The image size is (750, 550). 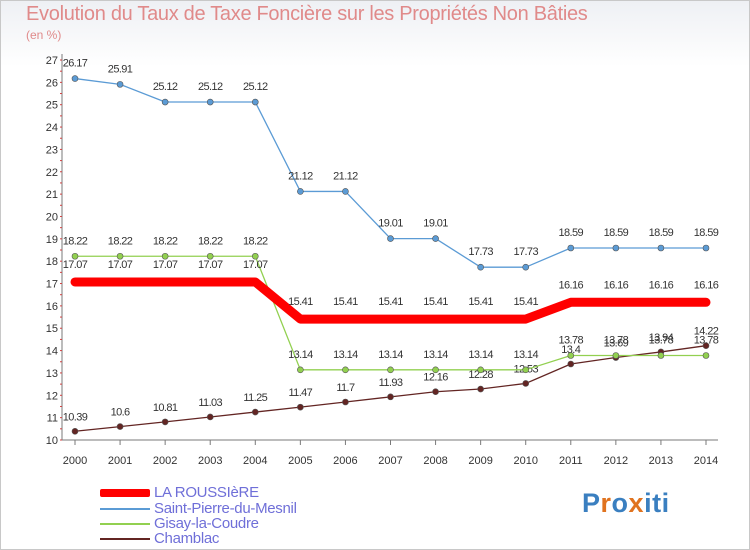 I want to click on x-tick-label: 2002, so click(x=165, y=461).